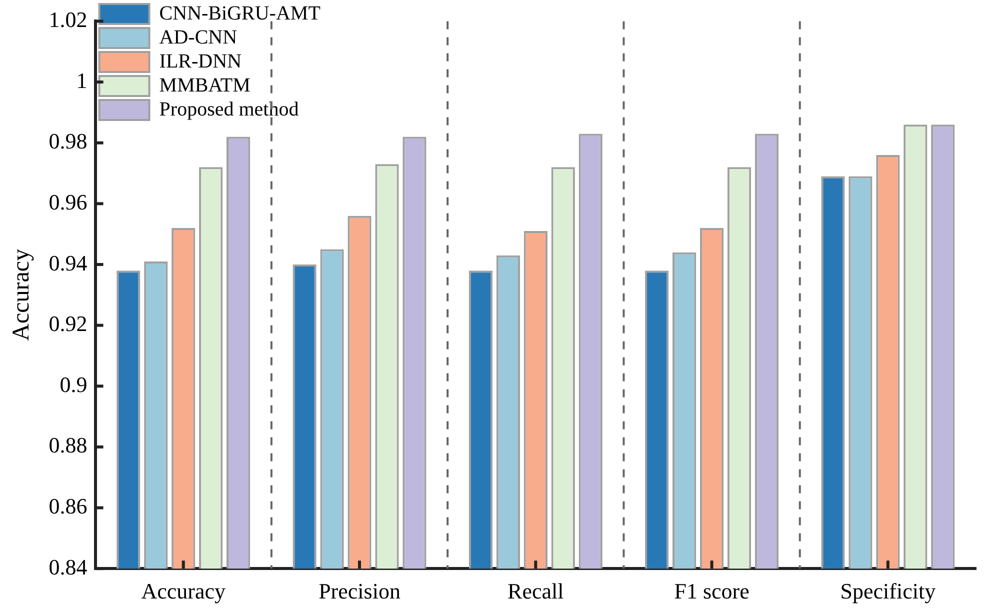  What do you see at coordinates (205, 85) in the screenshot?
I see `legend-label: MMBATM` at bounding box center [205, 85].